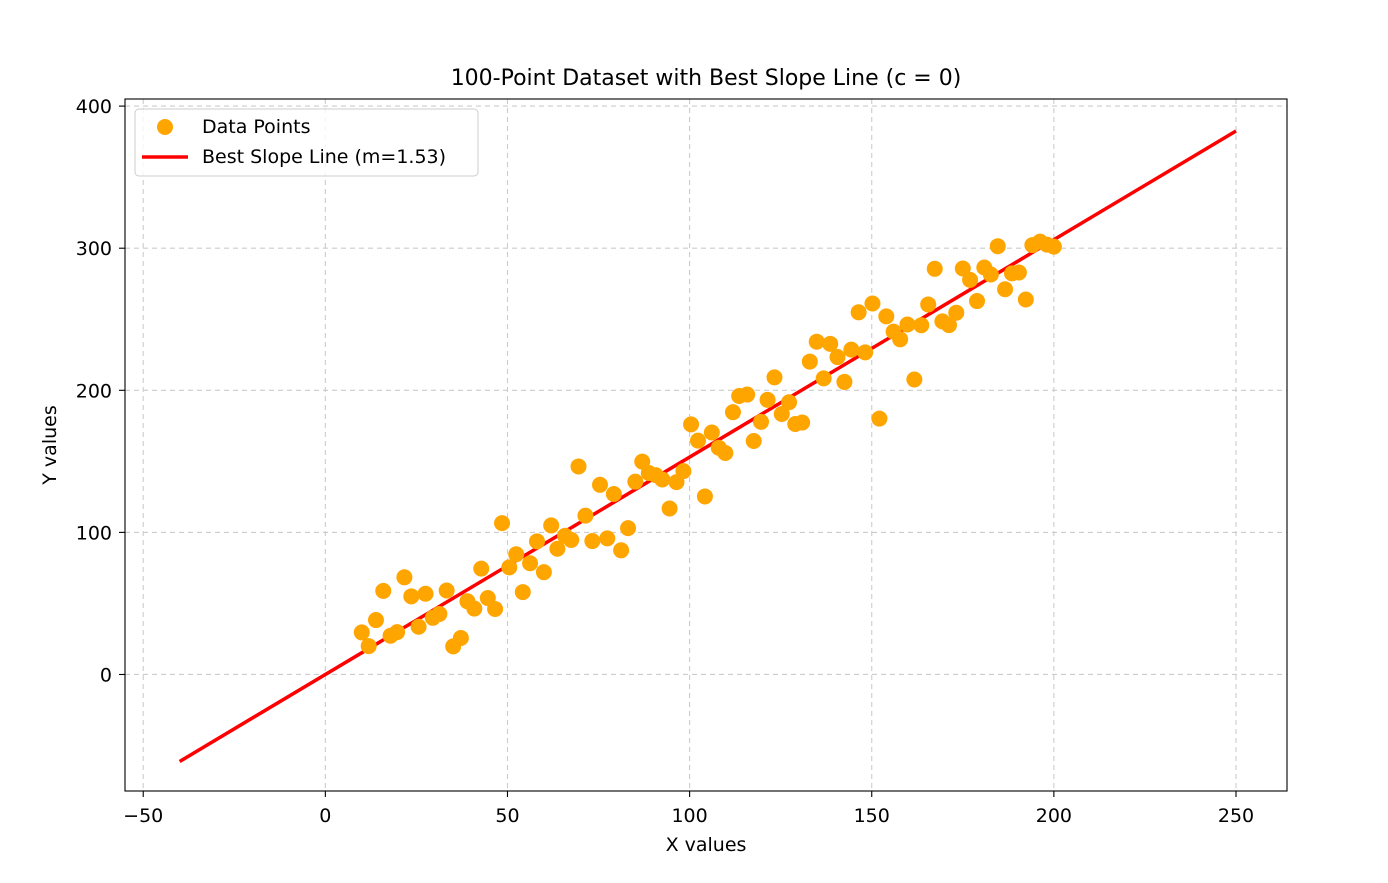  Describe the element at coordinates (94, 533) in the screenshot. I see `y-tick-label: 100` at that location.